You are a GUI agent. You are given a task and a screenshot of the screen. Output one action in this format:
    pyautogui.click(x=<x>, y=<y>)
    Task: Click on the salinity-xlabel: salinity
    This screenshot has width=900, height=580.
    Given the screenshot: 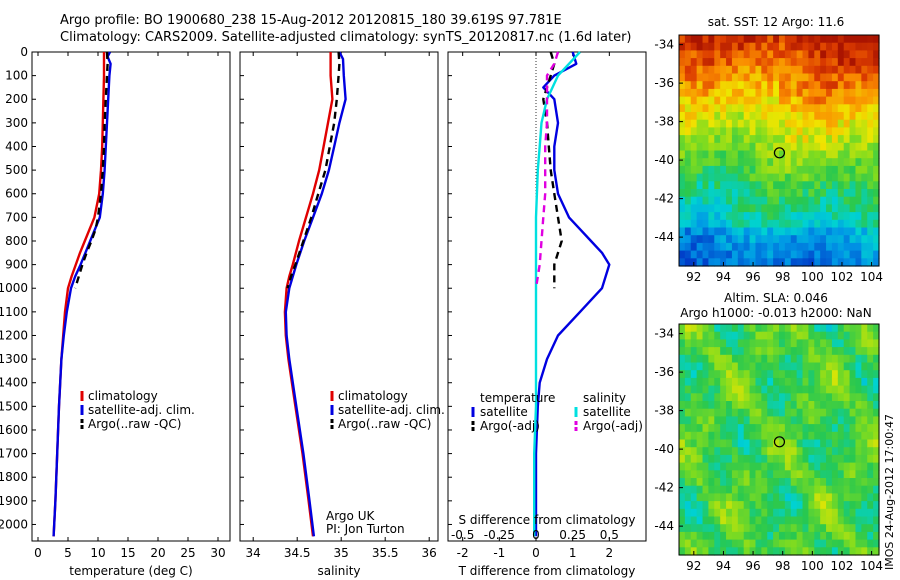 What is the action you would take?
    pyautogui.click(x=338, y=571)
    